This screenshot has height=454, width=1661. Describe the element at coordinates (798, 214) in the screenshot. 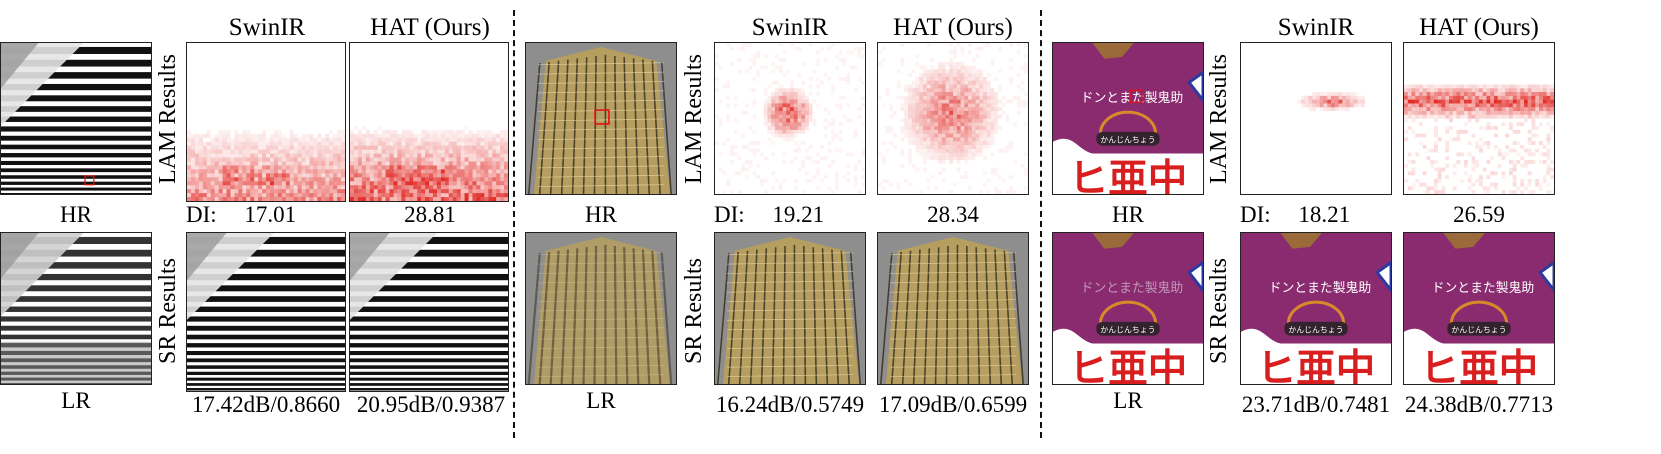

I see `di-swinir-value: 19.21` at that location.